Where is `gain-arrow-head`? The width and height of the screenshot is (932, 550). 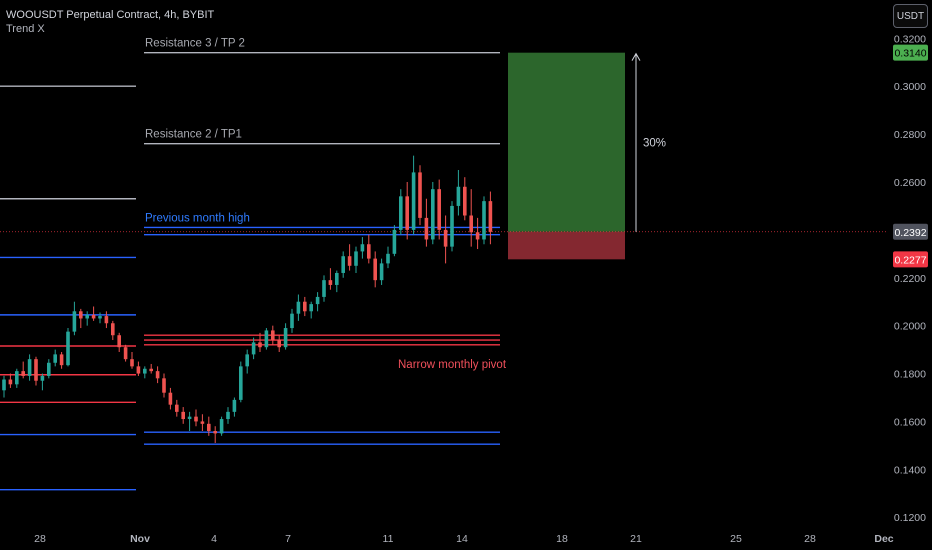 gain-arrow-head is located at coordinates (636, 56).